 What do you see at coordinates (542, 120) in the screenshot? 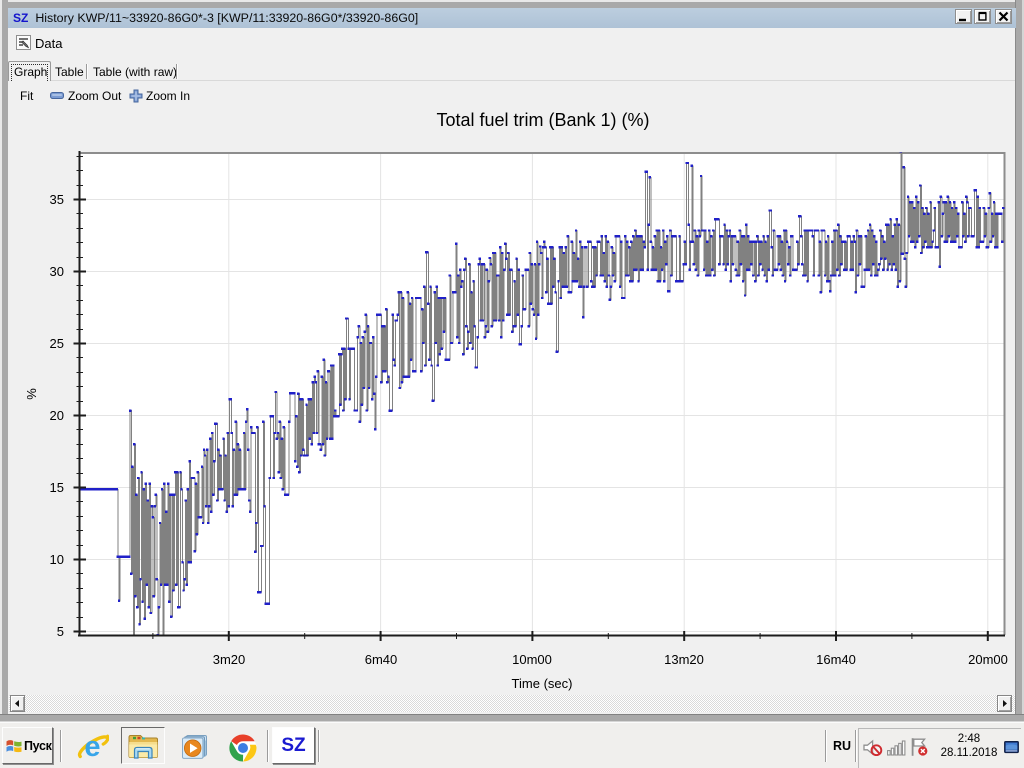
I see `svg-text: Total fuel trim (Bank 1) (%)` at bounding box center [542, 120].